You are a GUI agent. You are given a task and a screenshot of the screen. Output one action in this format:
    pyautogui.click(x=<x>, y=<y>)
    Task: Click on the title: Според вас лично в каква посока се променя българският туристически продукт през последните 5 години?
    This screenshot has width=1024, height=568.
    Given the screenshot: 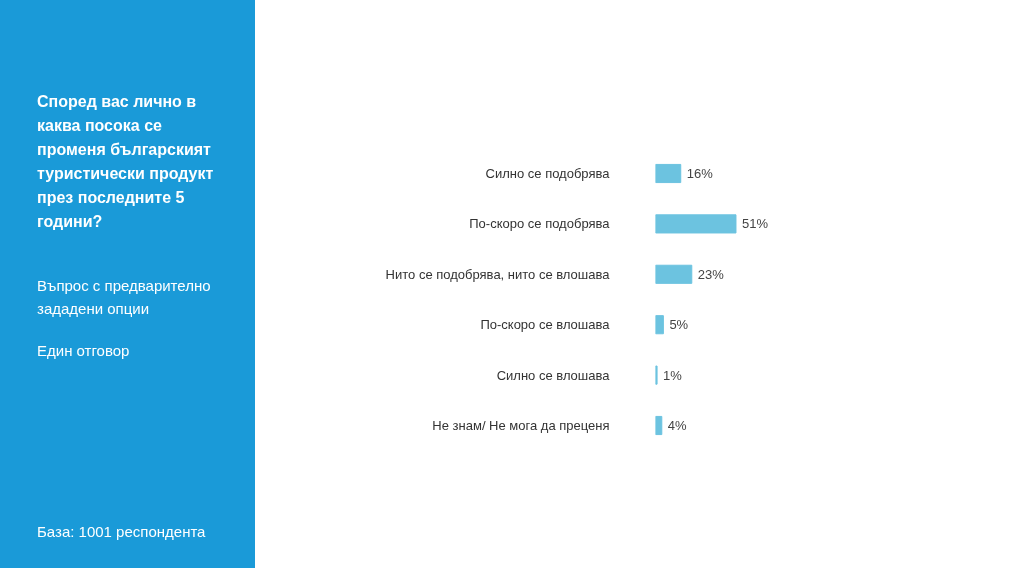 What is the action you would take?
    pyautogui.click(x=126, y=162)
    